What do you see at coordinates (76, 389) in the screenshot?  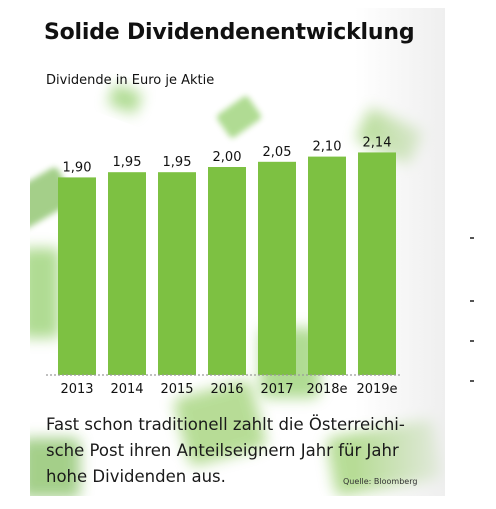 I see `x-tick-label-2013: 2013` at bounding box center [76, 389].